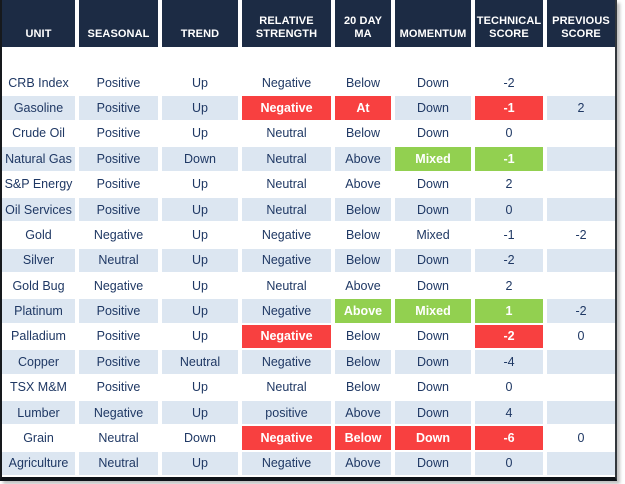 The width and height of the screenshot is (625, 484). Describe the element at coordinates (38, 464) in the screenshot. I see `row-label-cell: Agriculture` at that location.